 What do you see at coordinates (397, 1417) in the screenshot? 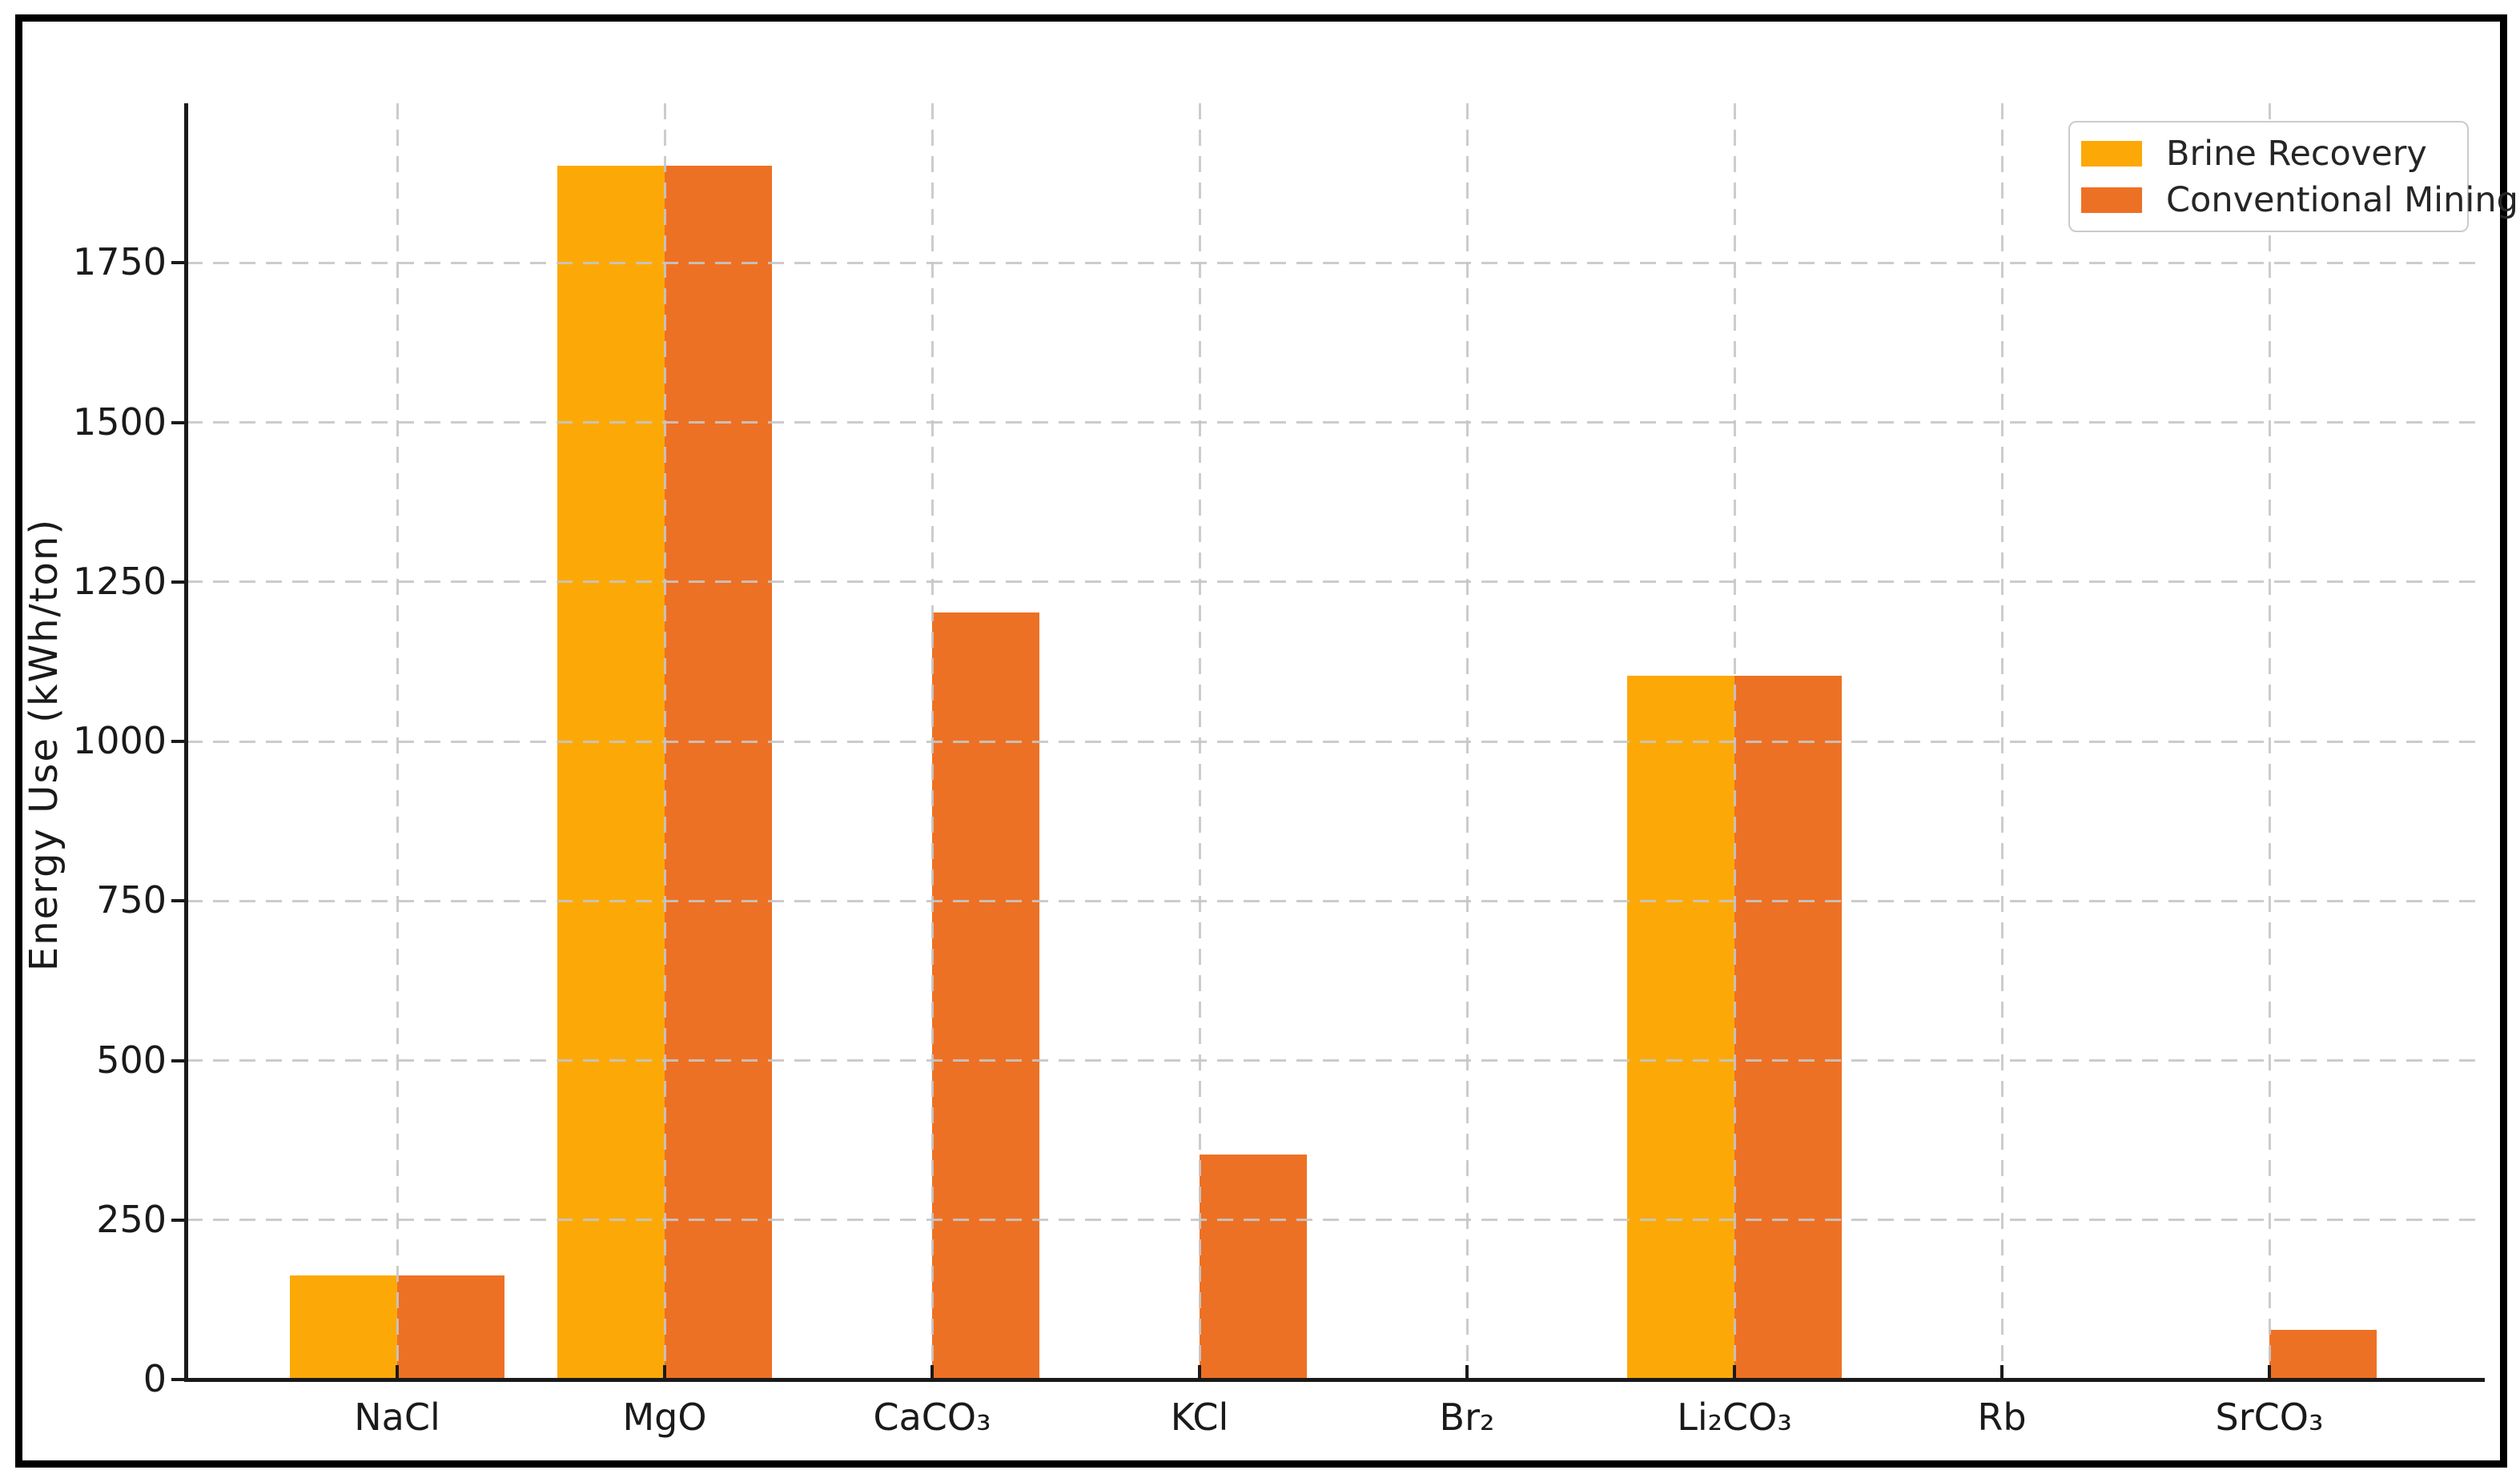
I see `x-tick-label: NaCl` at bounding box center [397, 1417].